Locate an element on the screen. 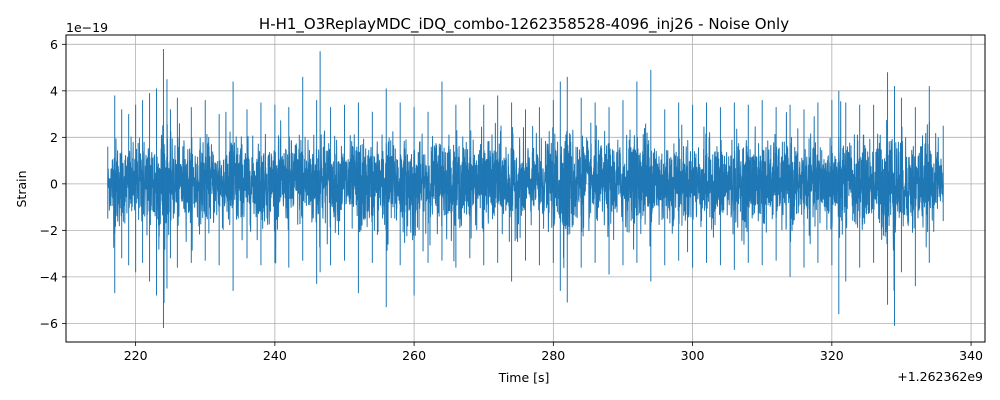 The height and width of the screenshot is (400, 1000). x-axis-ticks: 220 240 260 280 300 320 340 is located at coordinates (553, 352).